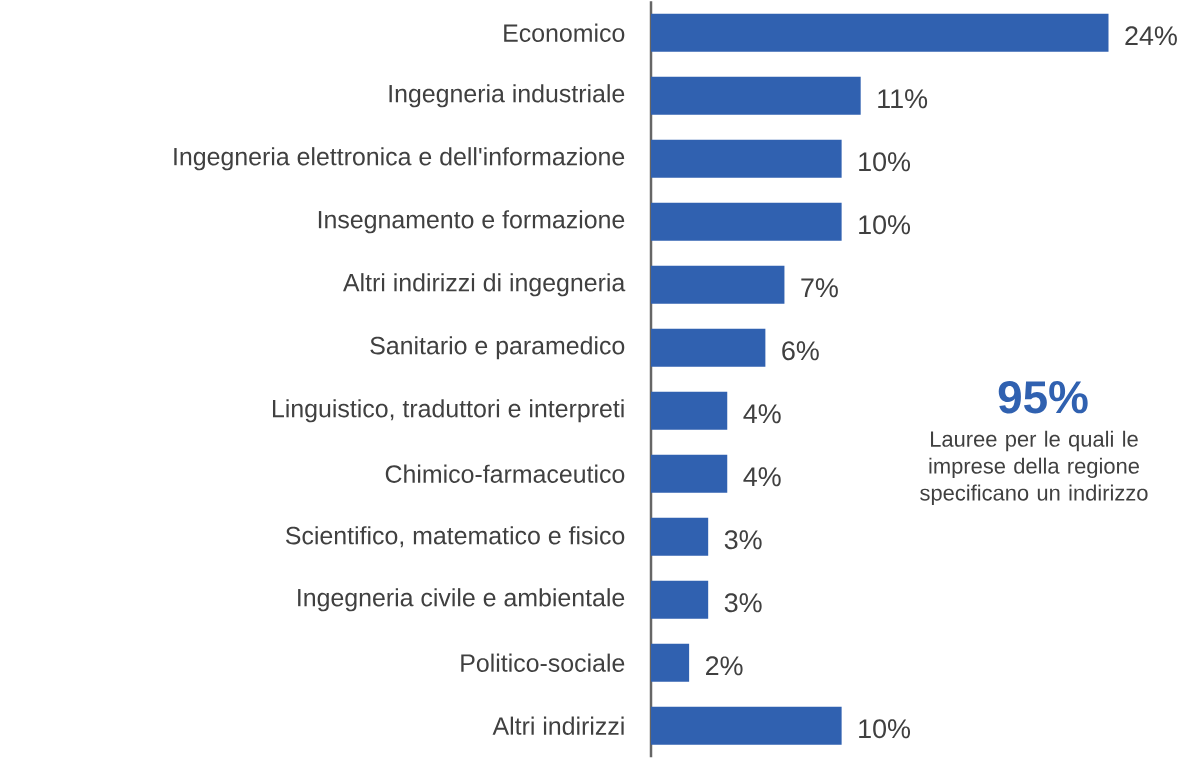 The height and width of the screenshot is (758, 1200). I want to click on y-tick-label: Sanitario e paramedico, so click(497, 347).